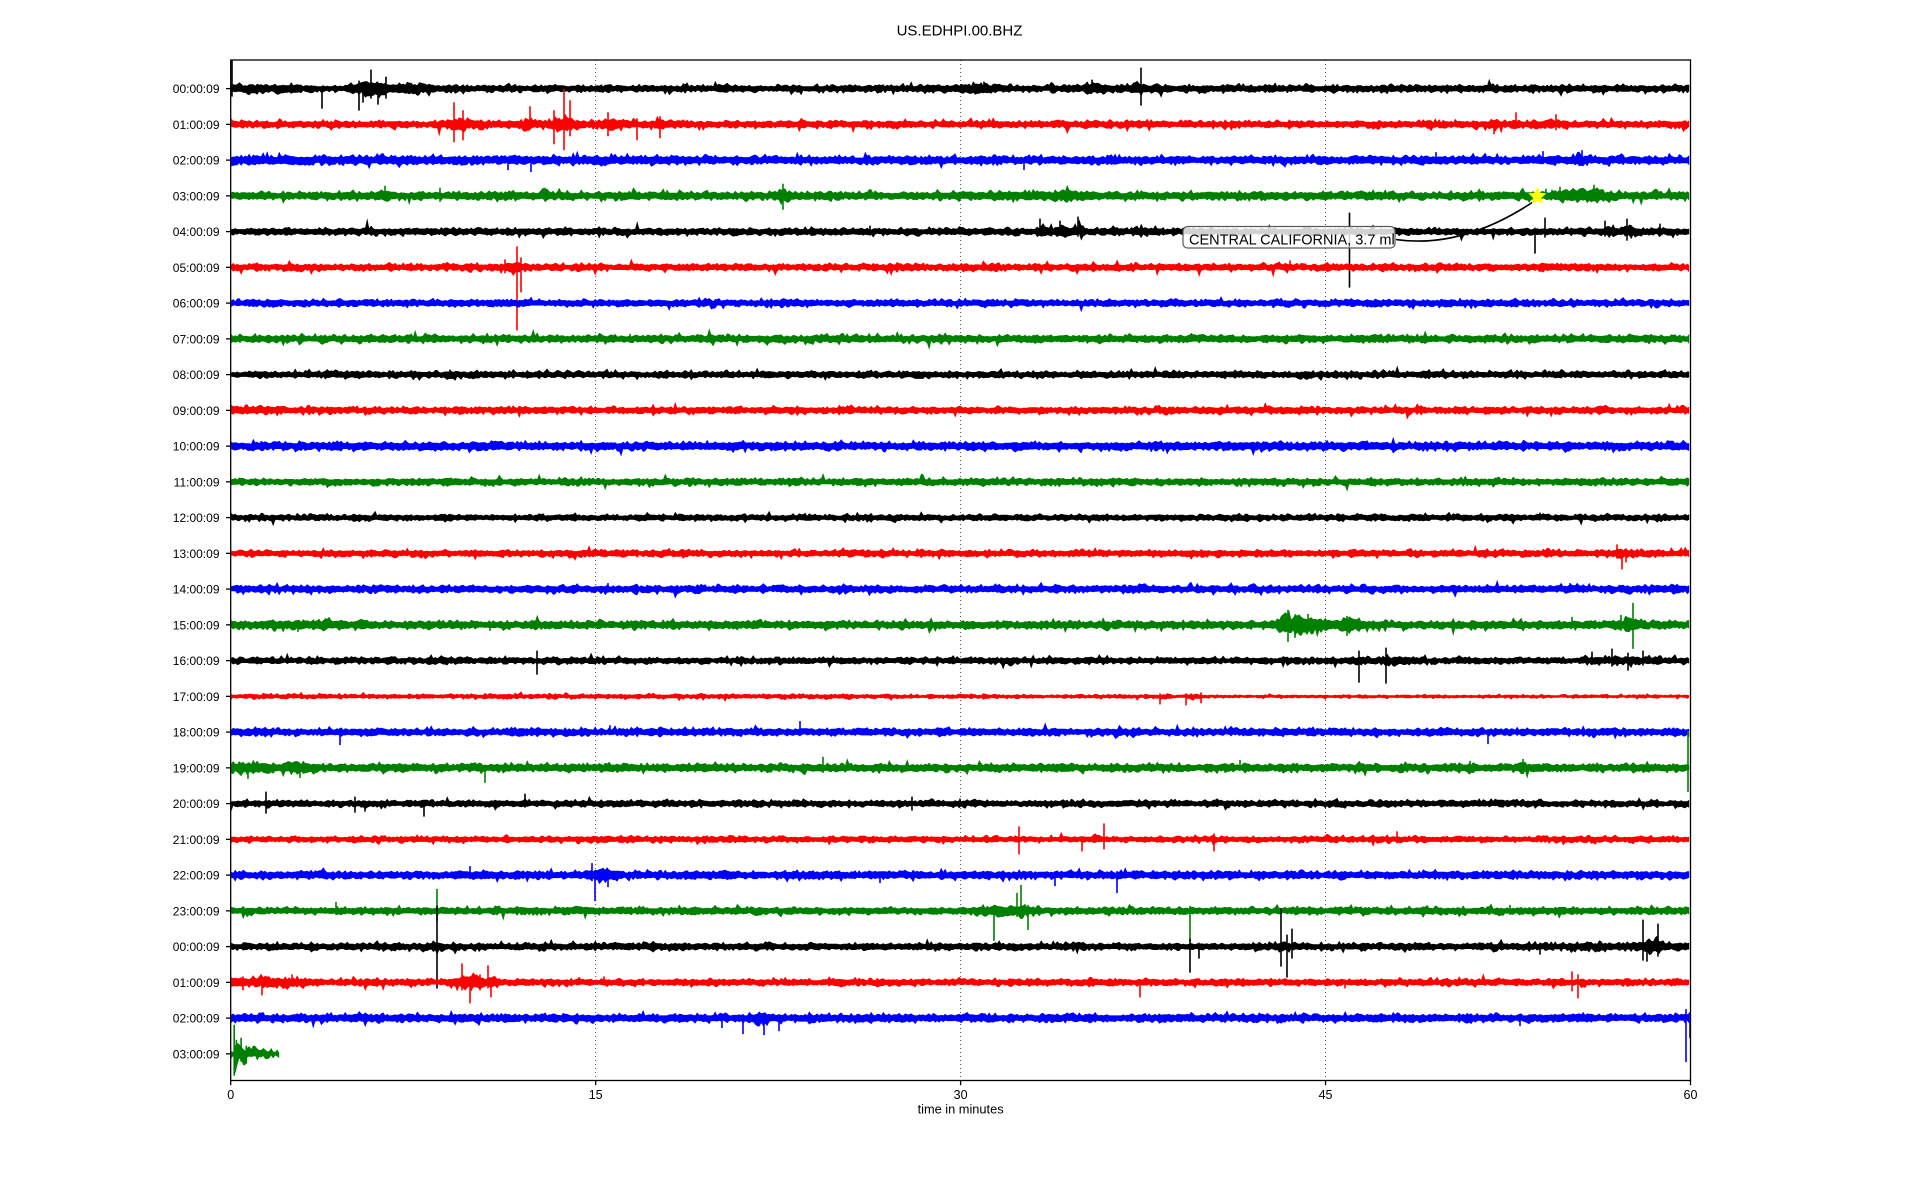 The image size is (1920, 1200). Describe the element at coordinates (196, 554) in the screenshot. I see `svg-text: 13:00:09` at that location.